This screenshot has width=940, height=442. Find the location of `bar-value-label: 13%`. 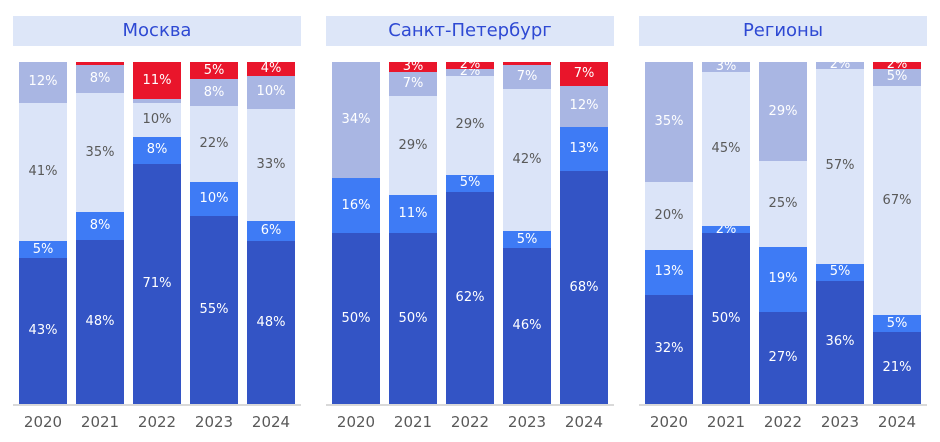

bar-value-label: 13% is located at coordinates (669, 272).